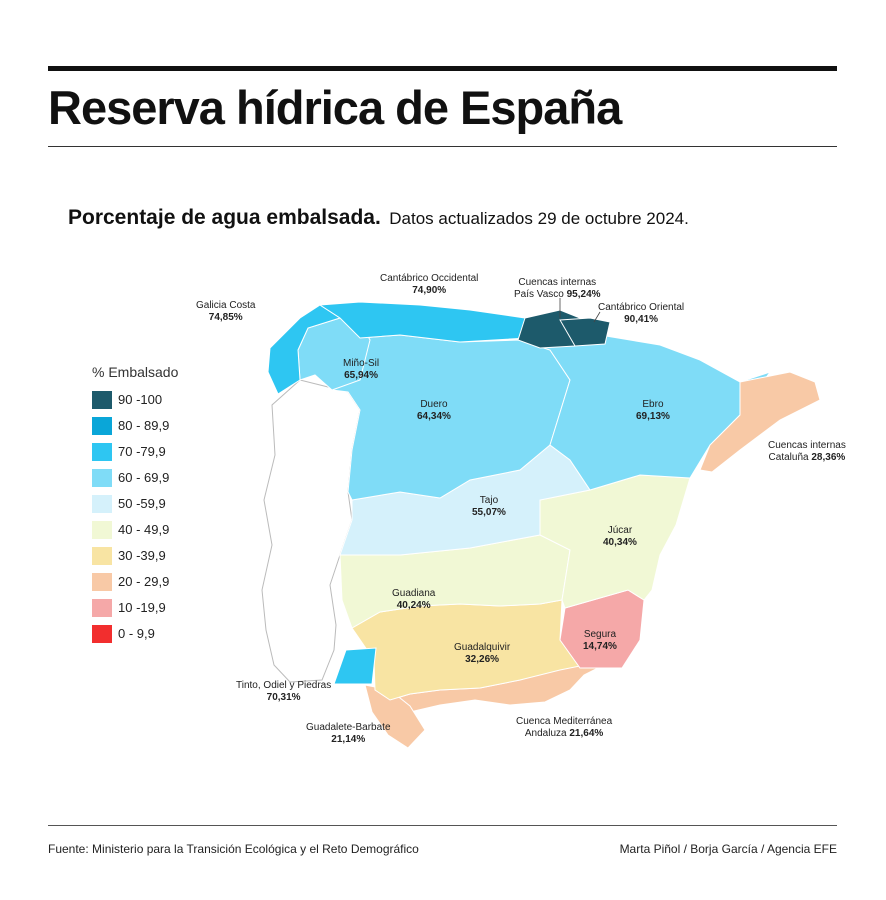  Describe the element at coordinates (140, 399) in the screenshot. I see `legend-label: 90 -100` at that location.